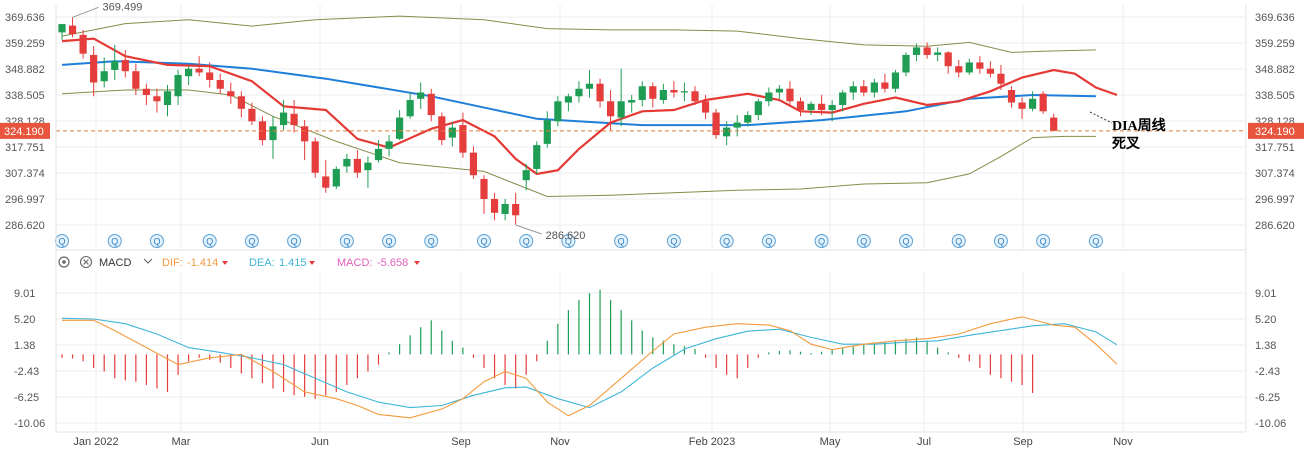 This screenshot has width=1306, height=456. What do you see at coordinates (86, 262) in the screenshot?
I see `close-icon` at bounding box center [86, 262].